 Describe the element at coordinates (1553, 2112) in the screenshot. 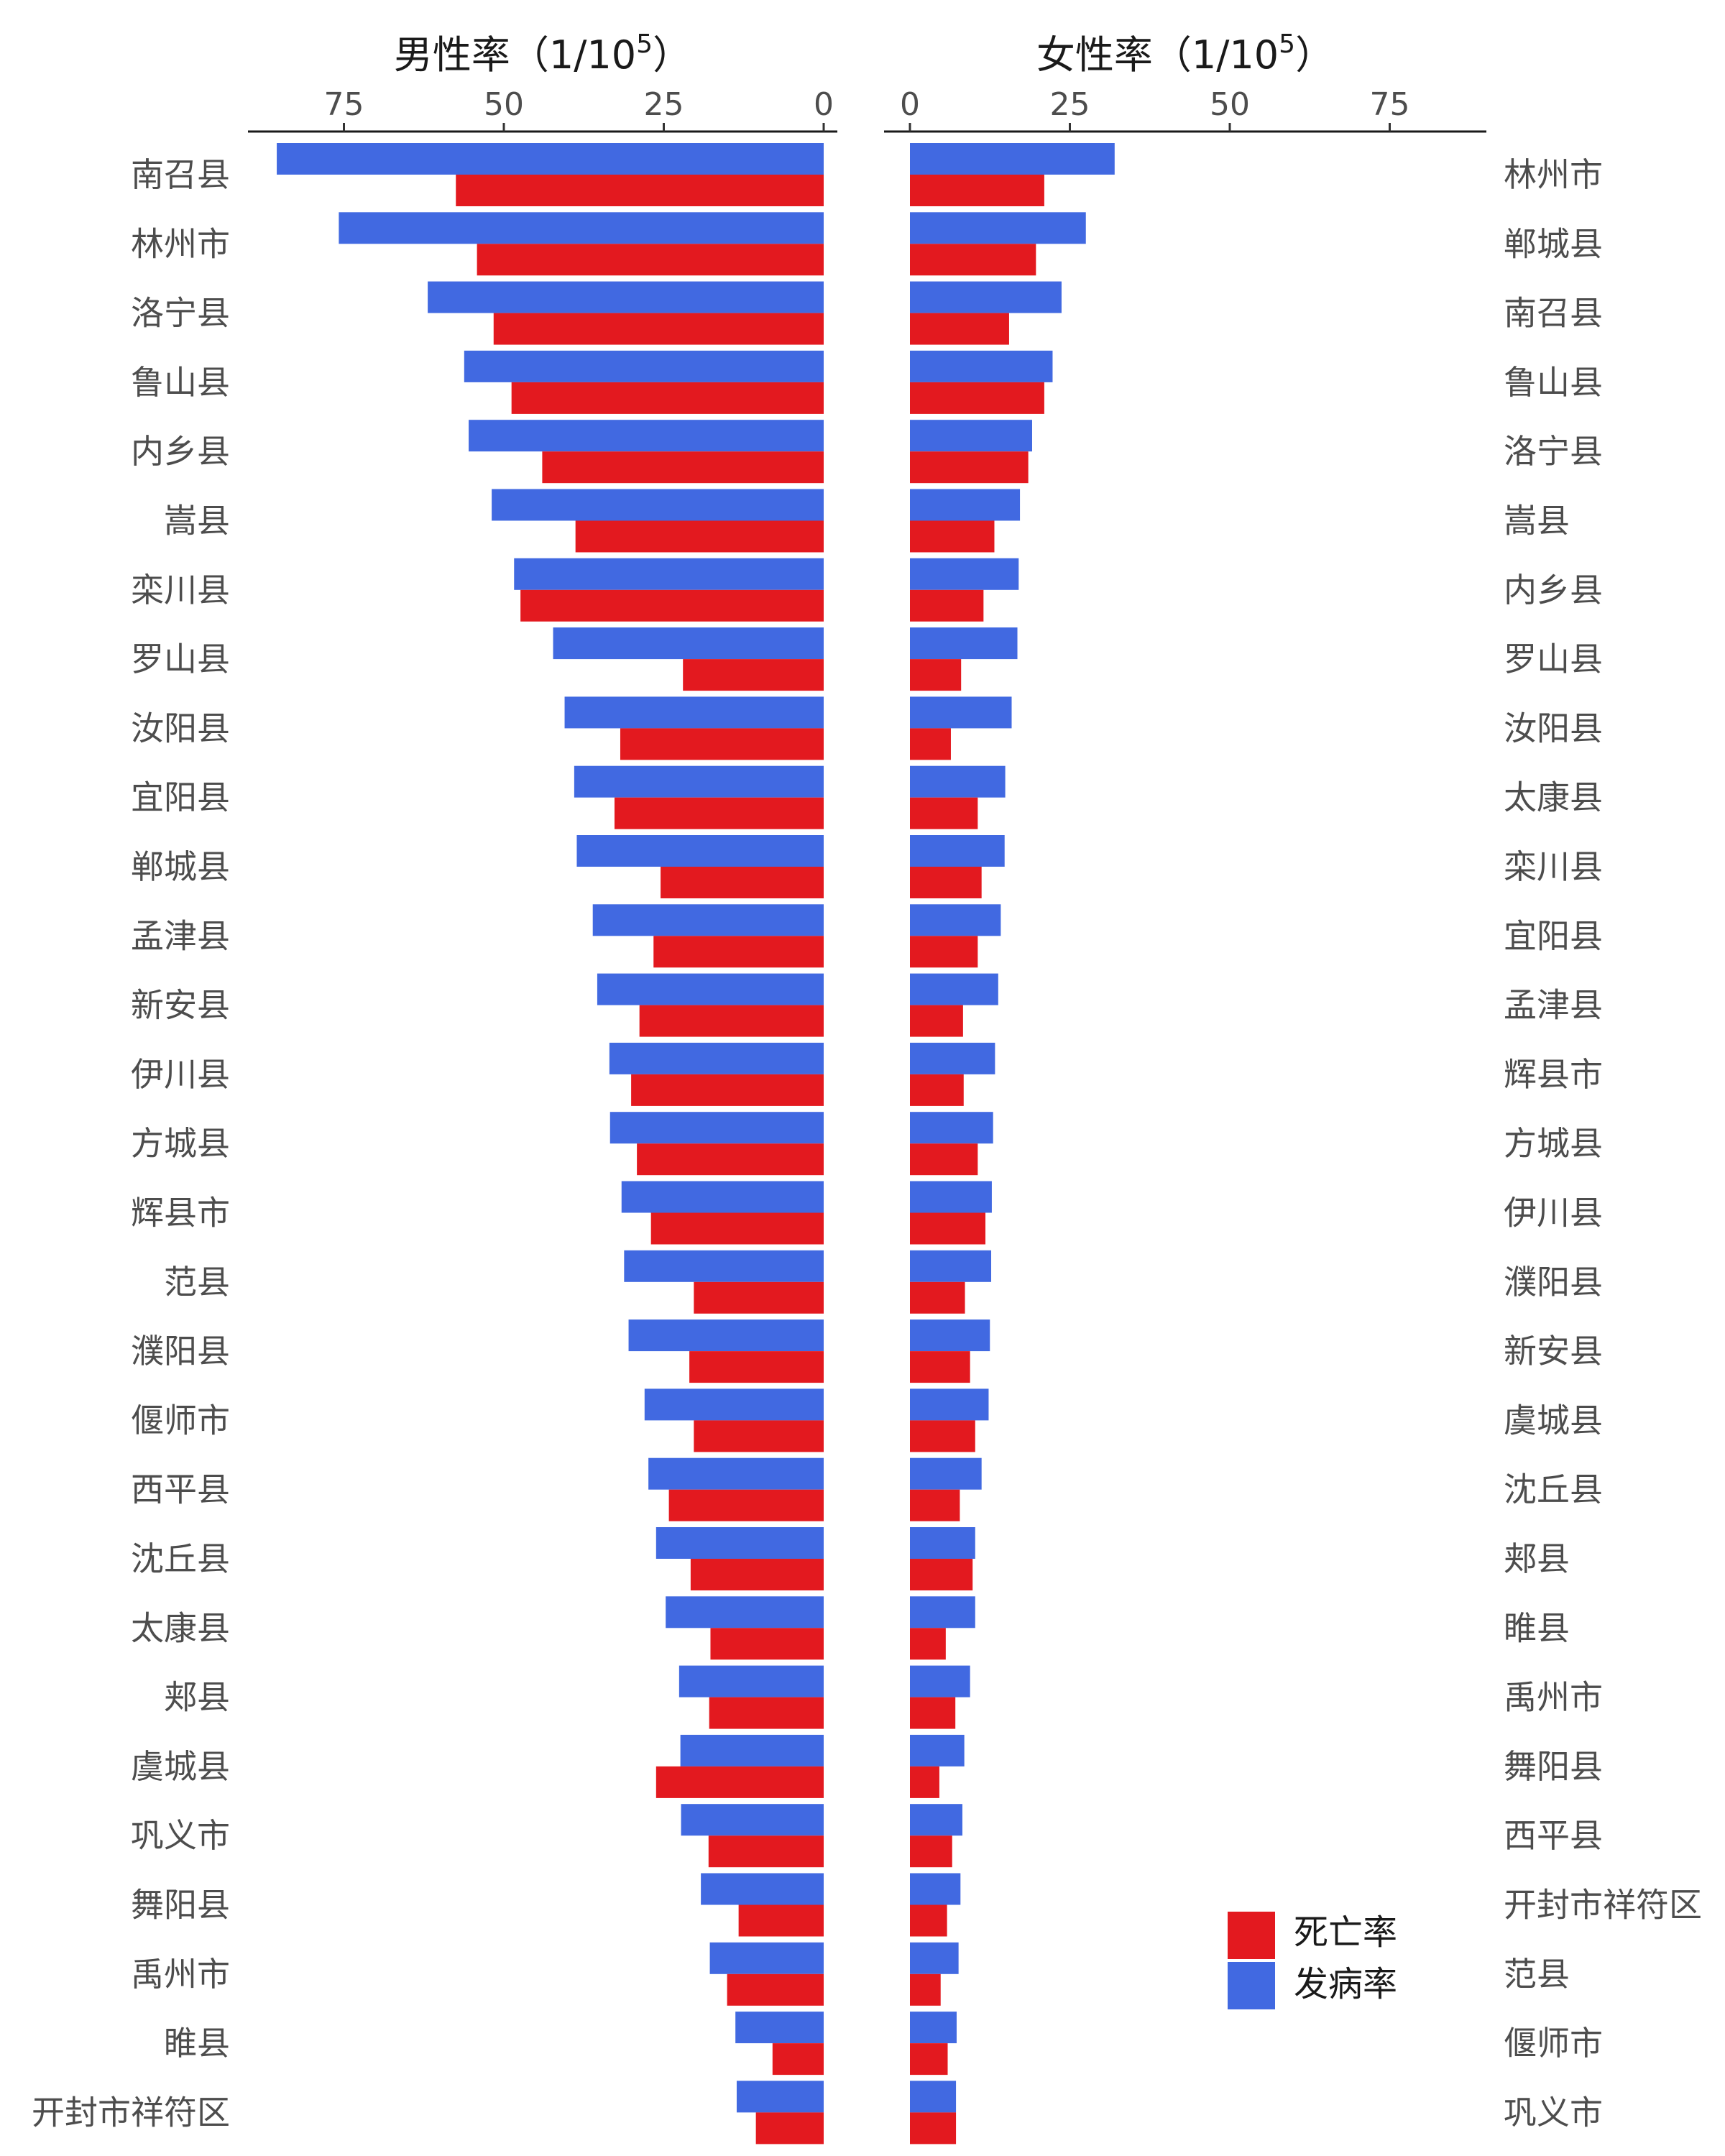

I see `female-category-label: 巩义市` at that location.